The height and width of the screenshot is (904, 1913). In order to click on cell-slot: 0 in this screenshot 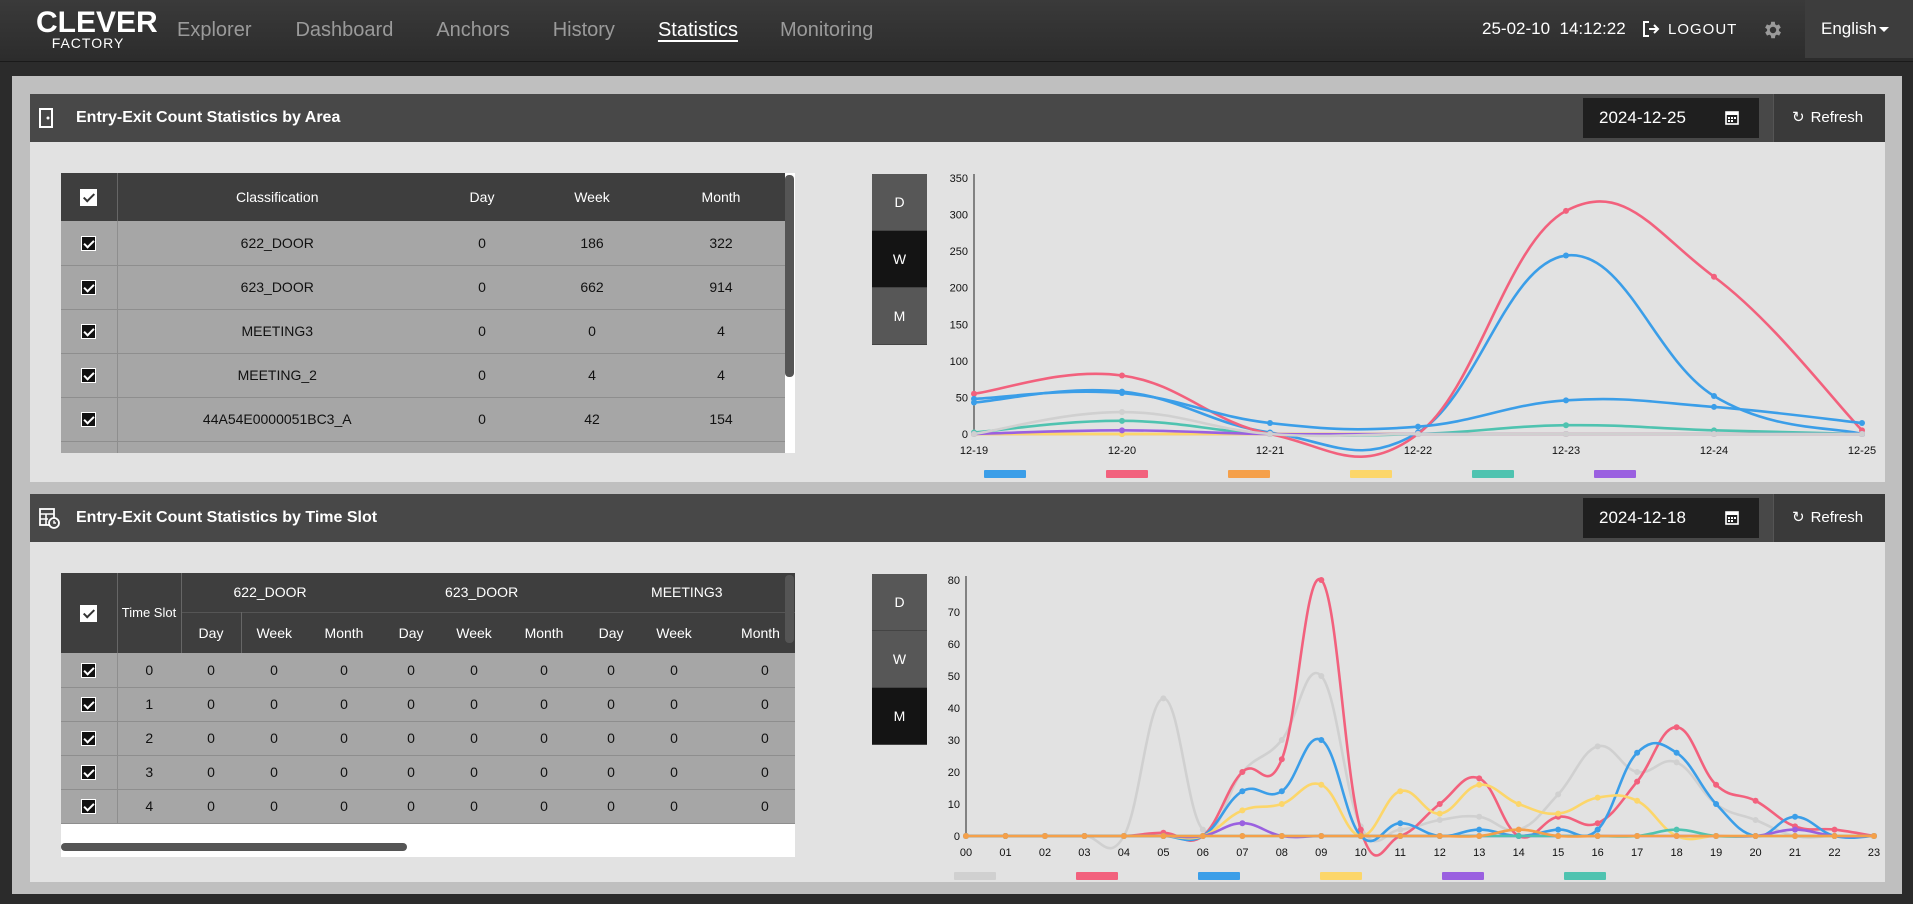, I will do `click(149, 670)`.